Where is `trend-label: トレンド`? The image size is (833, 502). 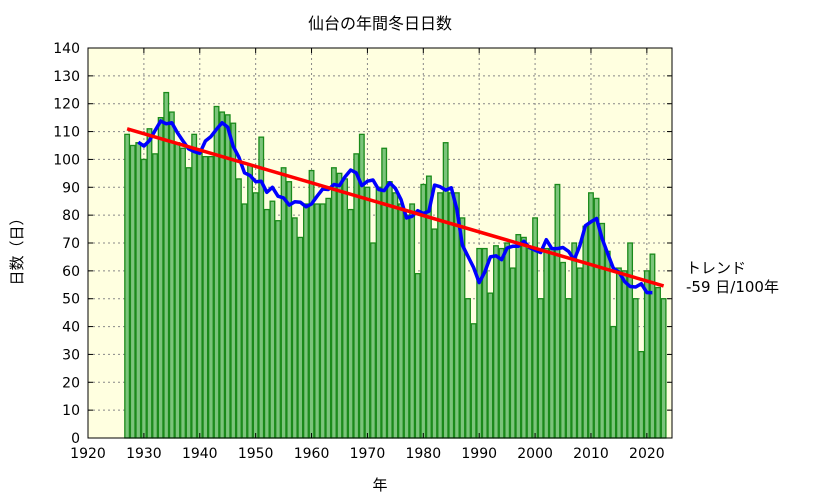
trend-label: トレンド is located at coordinates (716, 268).